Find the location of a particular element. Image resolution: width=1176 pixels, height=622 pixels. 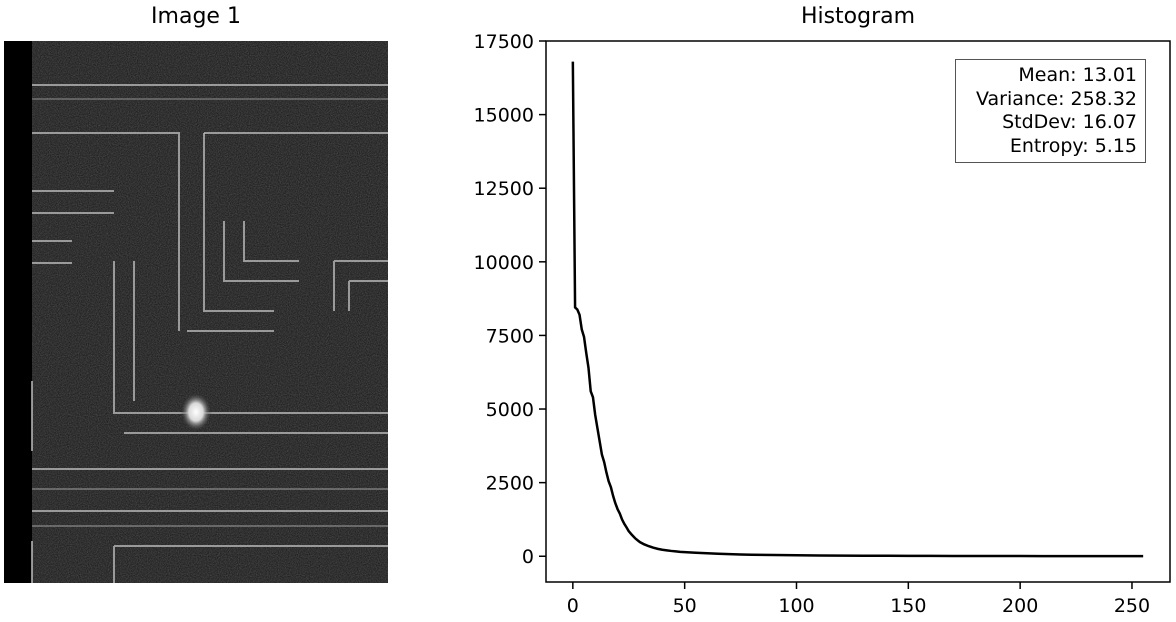

x-tick-label: 50 is located at coordinates (685, 606).